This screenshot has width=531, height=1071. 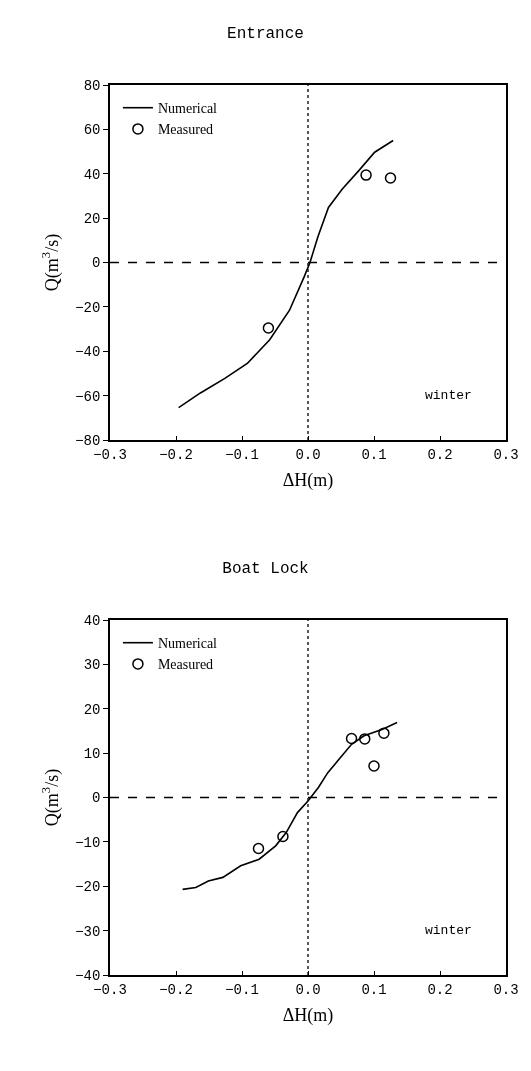 I want to click on y-tick-label: −30, so click(x=88, y=931).